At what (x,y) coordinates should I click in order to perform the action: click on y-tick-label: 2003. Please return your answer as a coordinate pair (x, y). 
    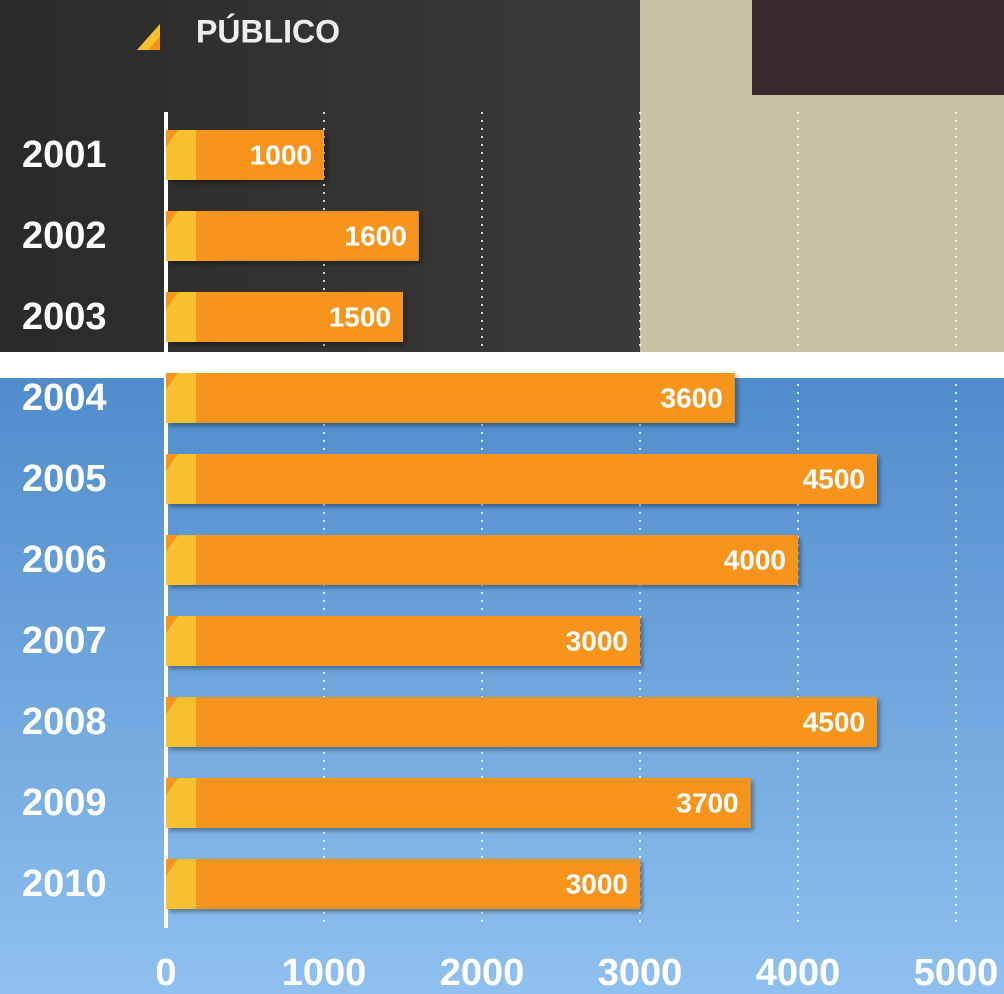
    Looking at the image, I should click on (64, 317).